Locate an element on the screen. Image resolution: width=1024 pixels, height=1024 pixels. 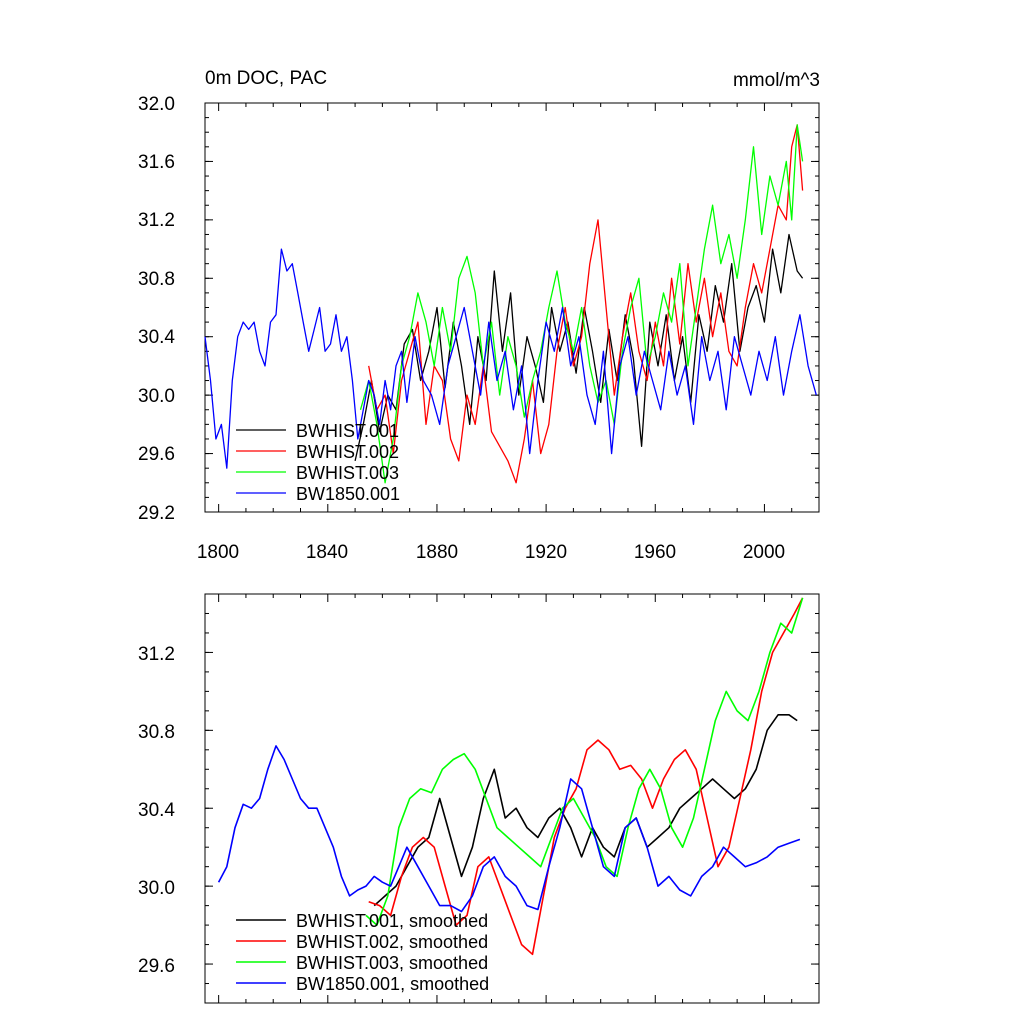
bottom-y-tick-labels: 29.6 30.0 30.4 30.8 31.2 is located at coordinates (156, 810).